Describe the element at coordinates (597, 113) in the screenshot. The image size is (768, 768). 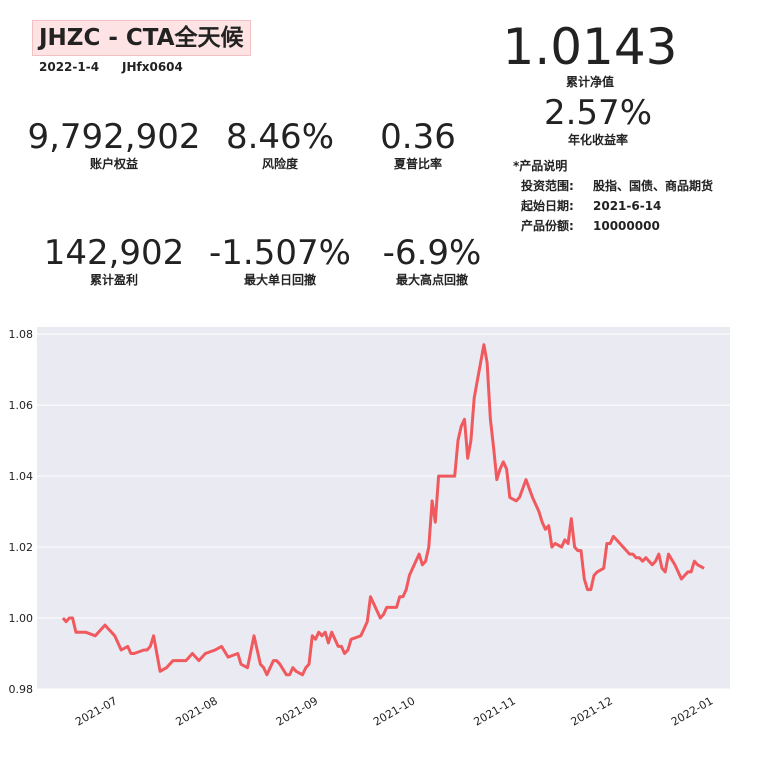
I see `annual-return-value: 2.57%` at that location.